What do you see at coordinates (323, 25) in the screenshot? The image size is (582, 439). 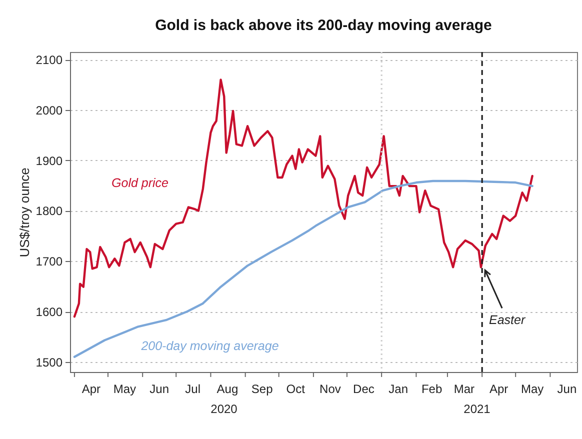 I see `chart-title: Gold is back above its 200-day moving average` at bounding box center [323, 25].